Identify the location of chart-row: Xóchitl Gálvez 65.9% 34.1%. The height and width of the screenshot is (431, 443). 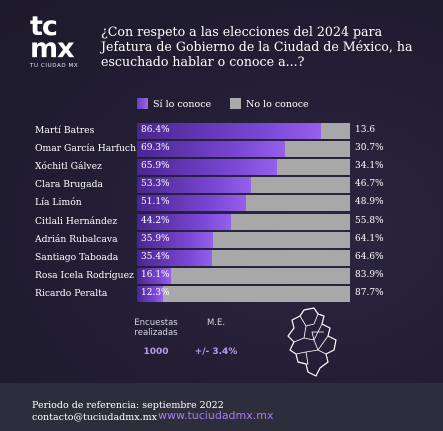
(221, 167).